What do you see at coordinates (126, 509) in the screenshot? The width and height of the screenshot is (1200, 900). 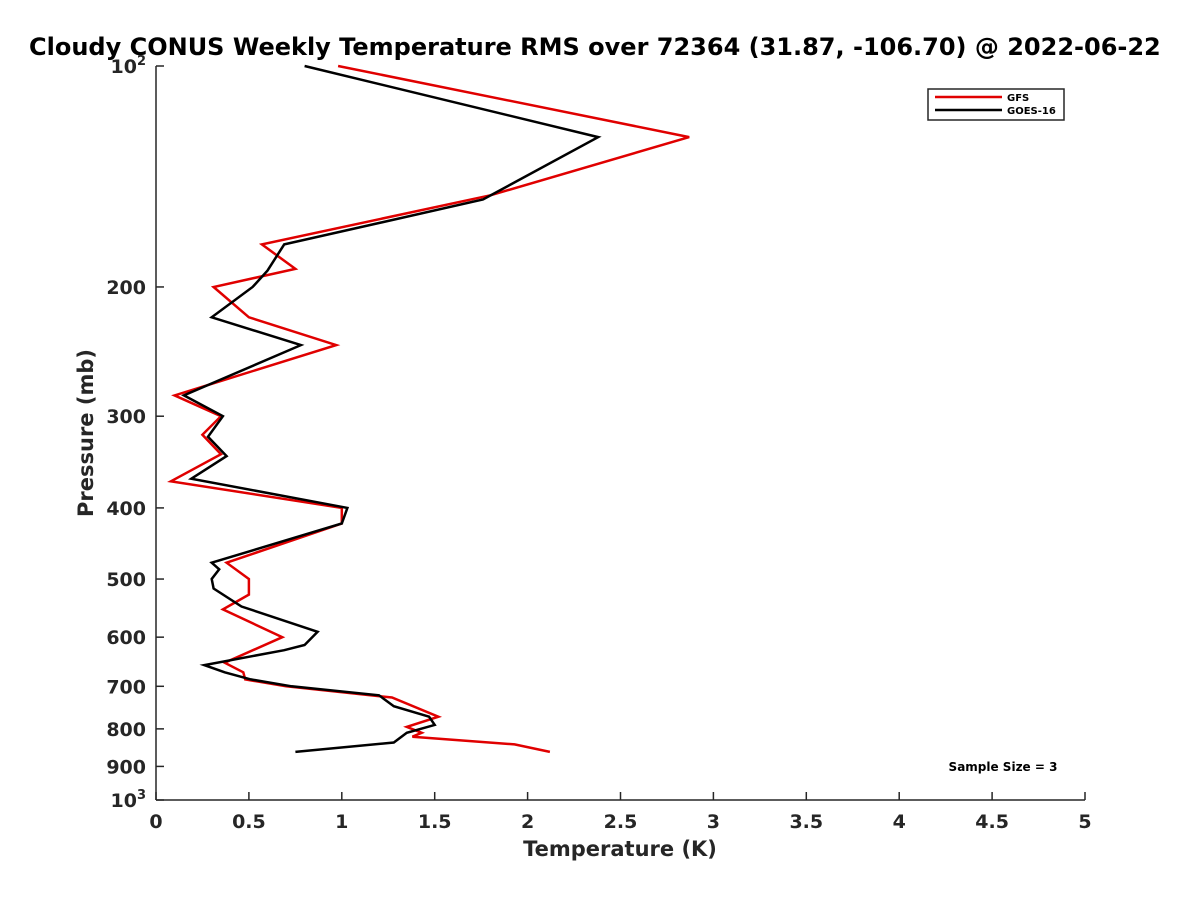 I see `y-tick-label: 400` at bounding box center [126, 509].